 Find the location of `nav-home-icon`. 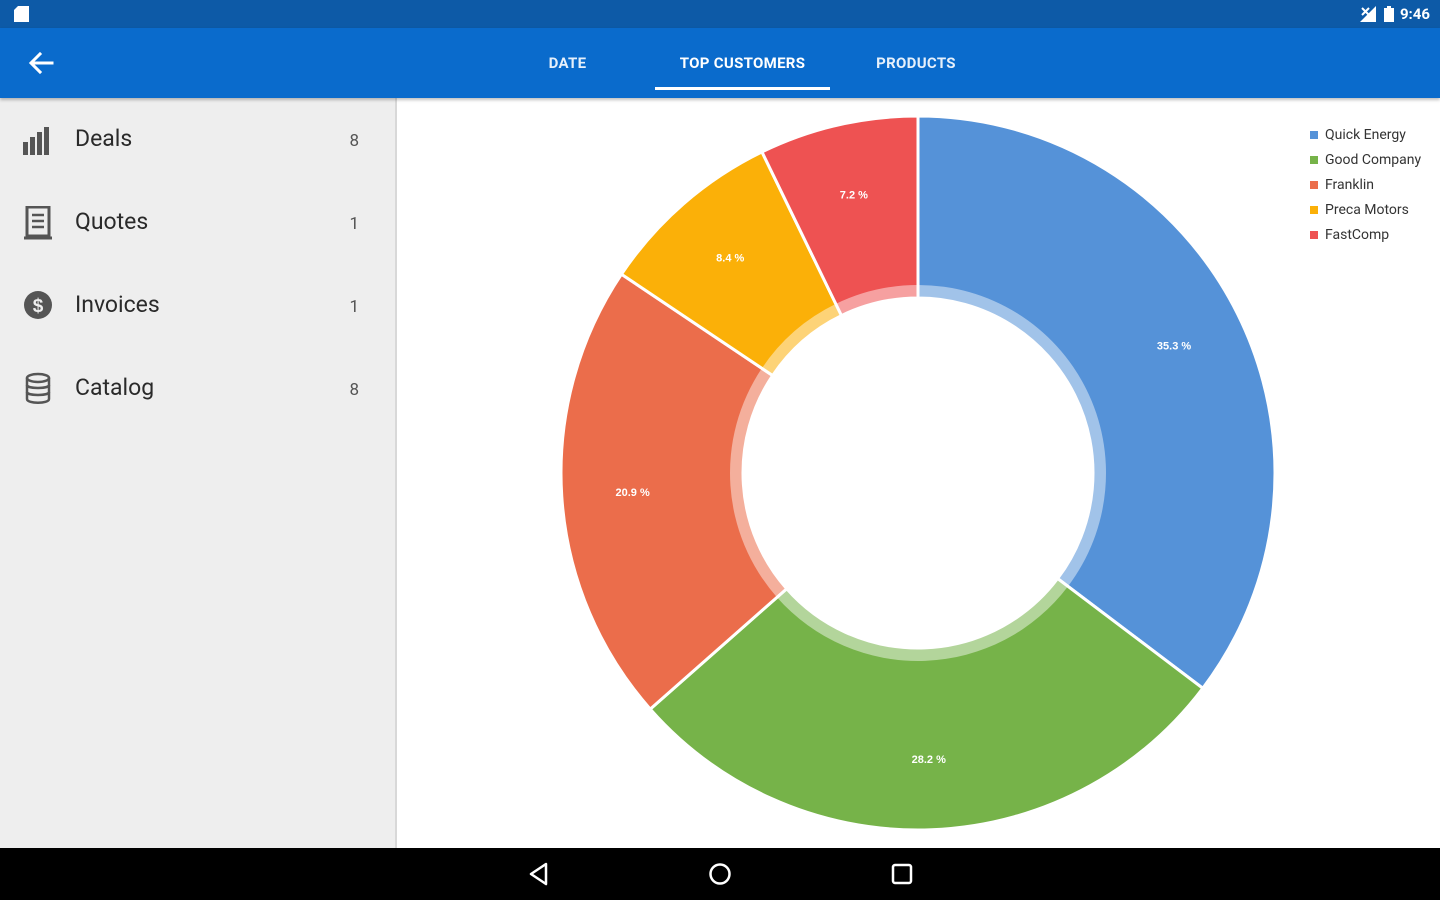

nav-home-icon is located at coordinates (720, 874).